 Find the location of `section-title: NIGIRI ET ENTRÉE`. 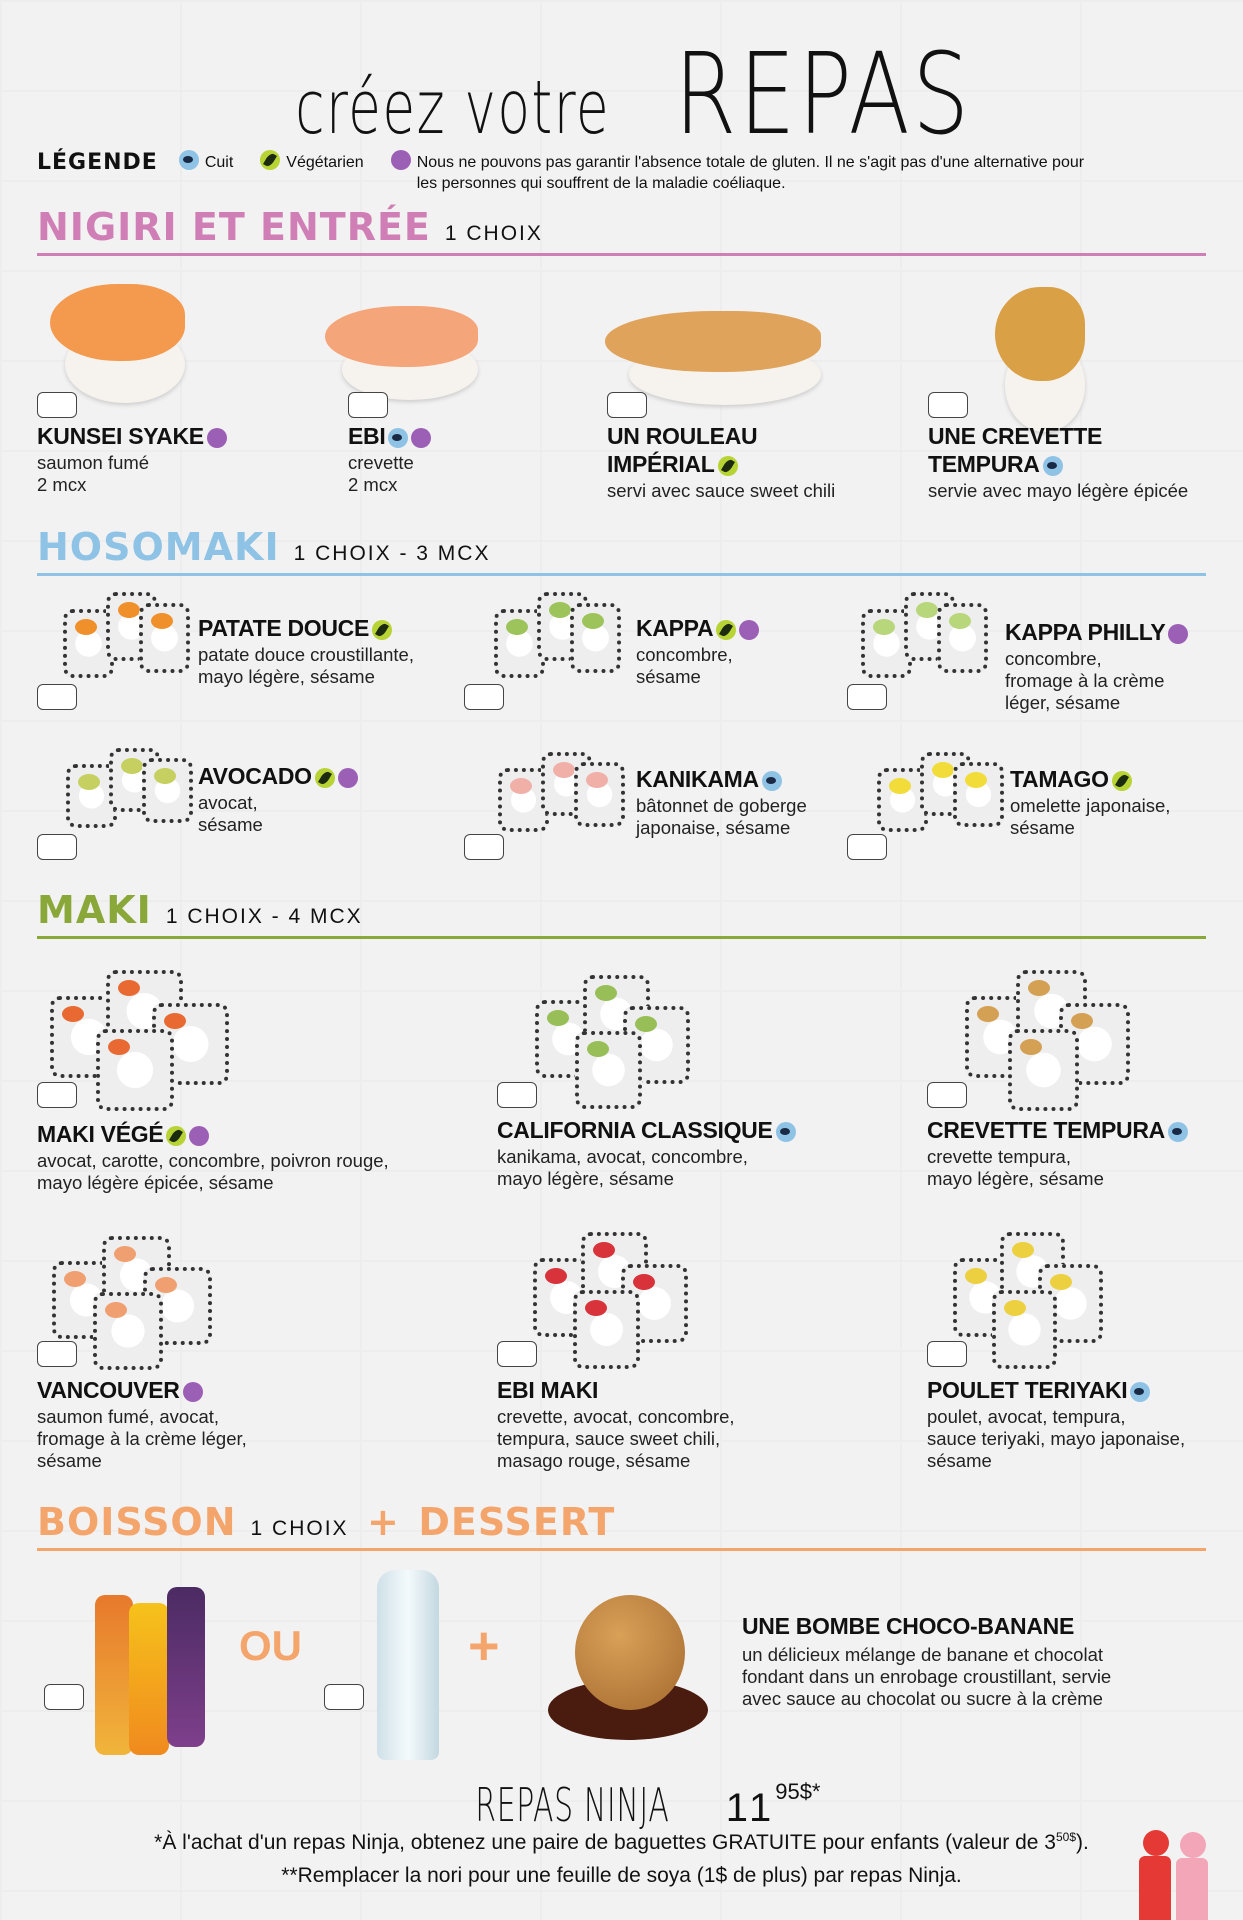

section-title: NIGIRI ET ENTRÉE is located at coordinates (234, 227).